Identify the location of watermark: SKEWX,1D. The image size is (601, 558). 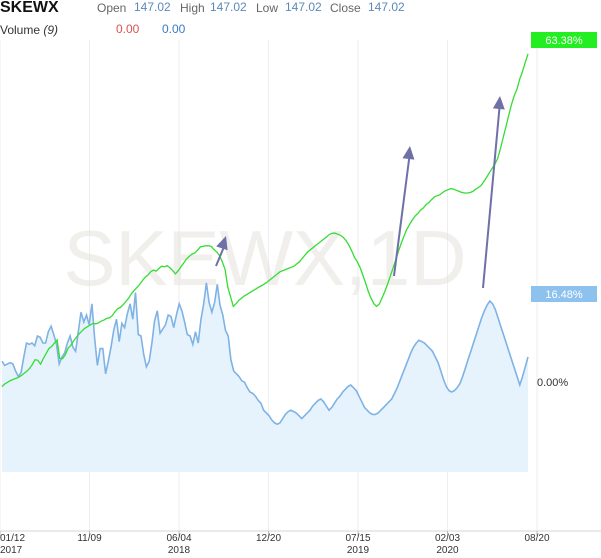
(264, 258).